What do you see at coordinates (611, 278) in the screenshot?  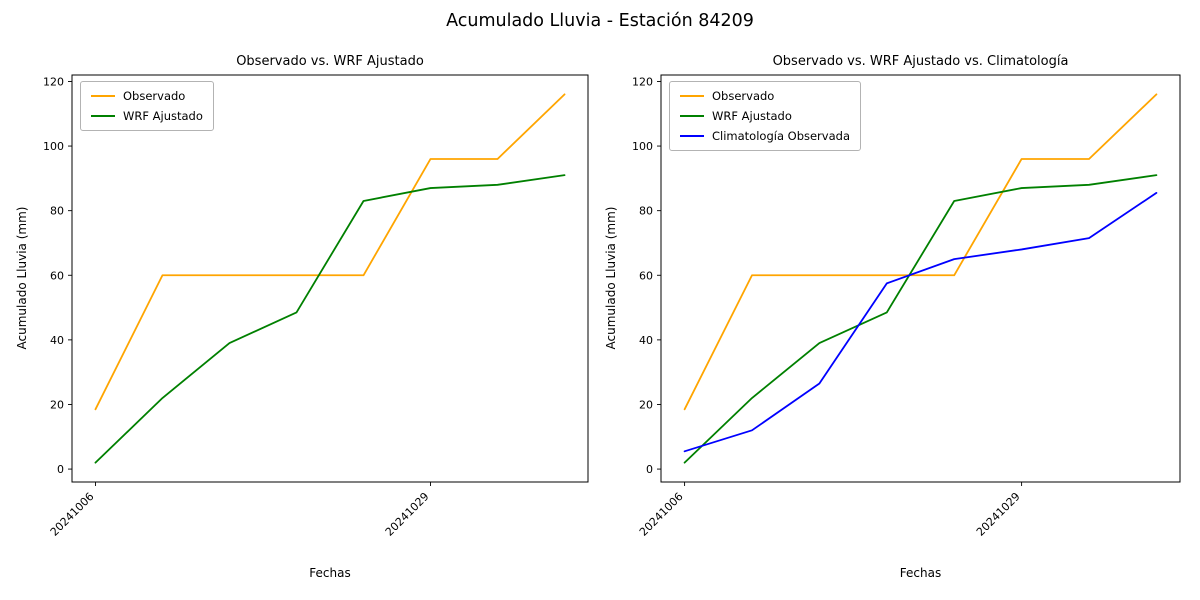 I see `subplot-2-y-axis-label: Acumulado Lluvia (mm)` at bounding box center [611, 278].